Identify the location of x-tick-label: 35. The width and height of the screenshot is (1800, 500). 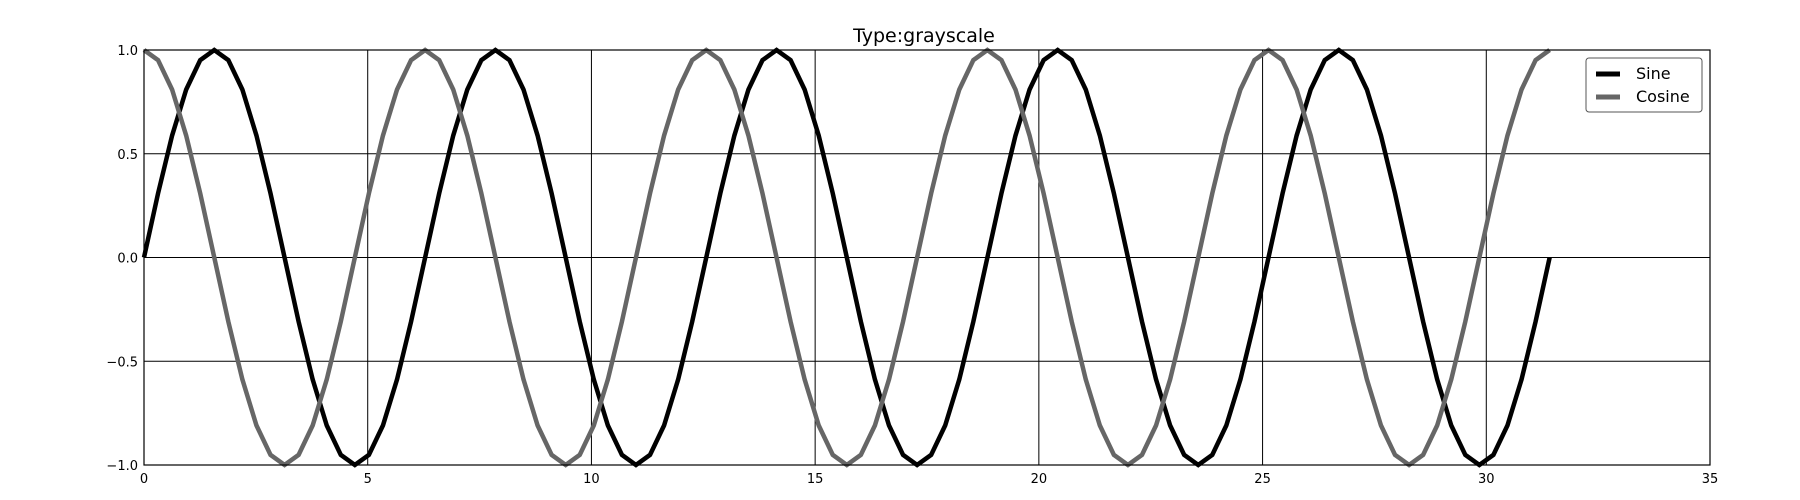
(1710, 479).